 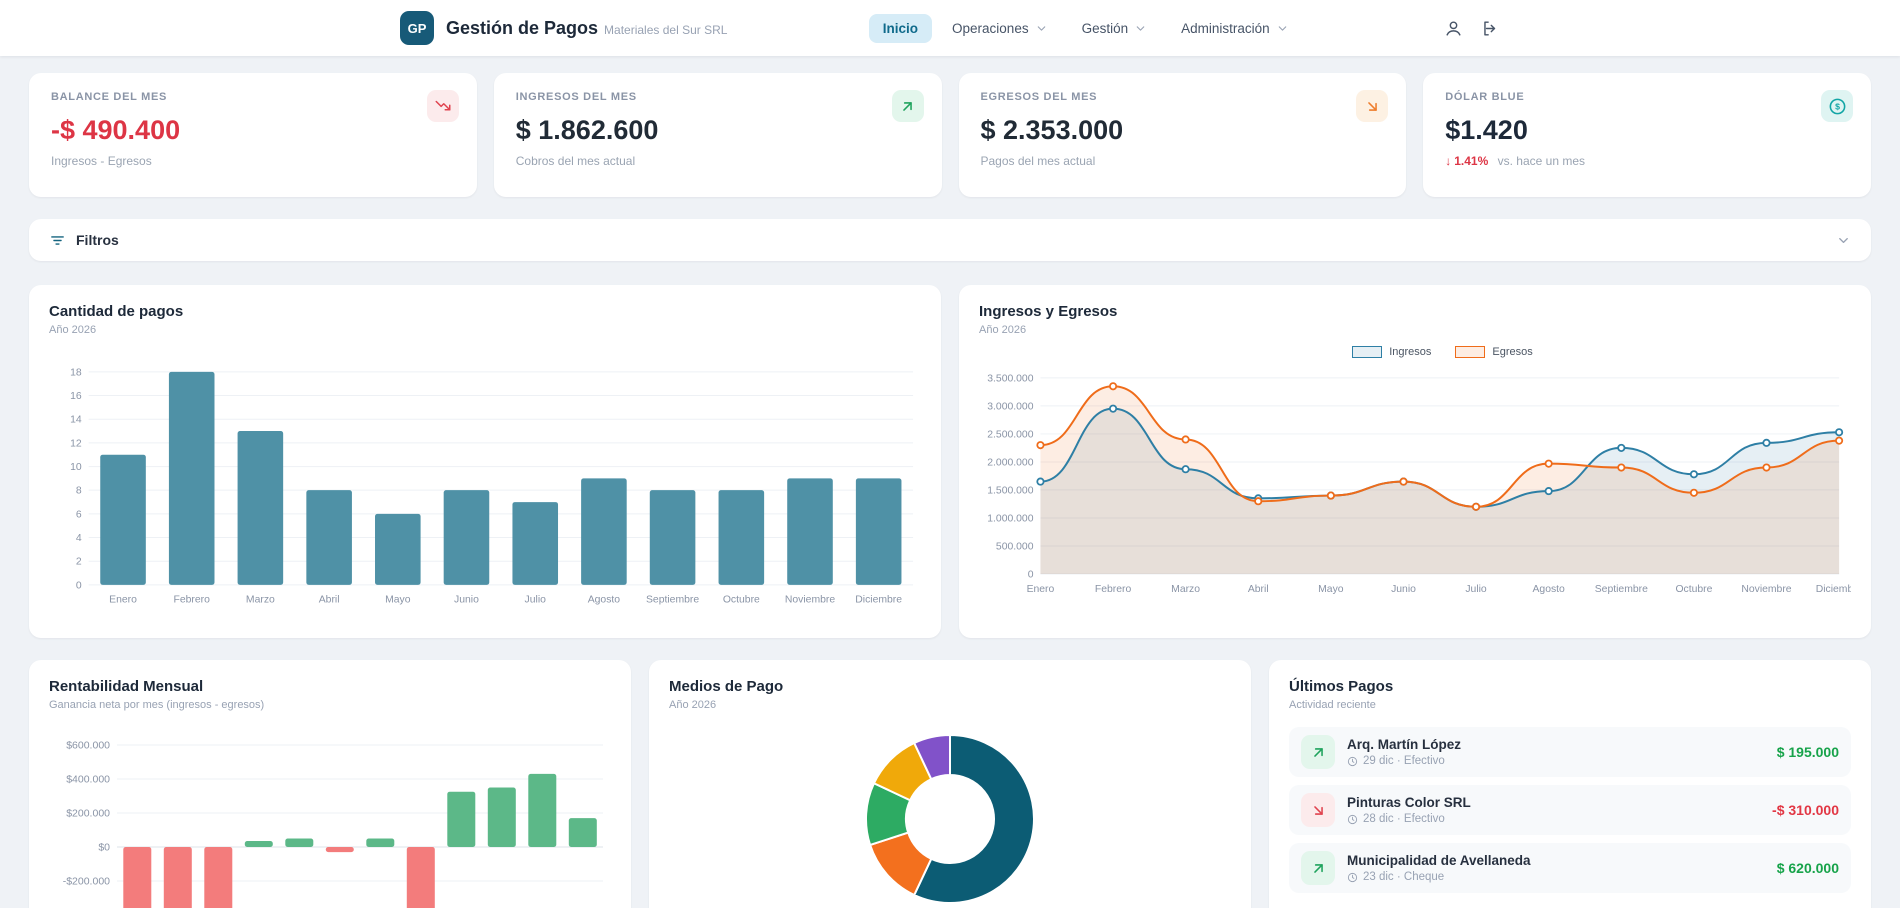 What do you see at coordinates (900, 28) in the screenshot?
I see `nav-item-inicio: Inicio` at bounding box center [900, 28].